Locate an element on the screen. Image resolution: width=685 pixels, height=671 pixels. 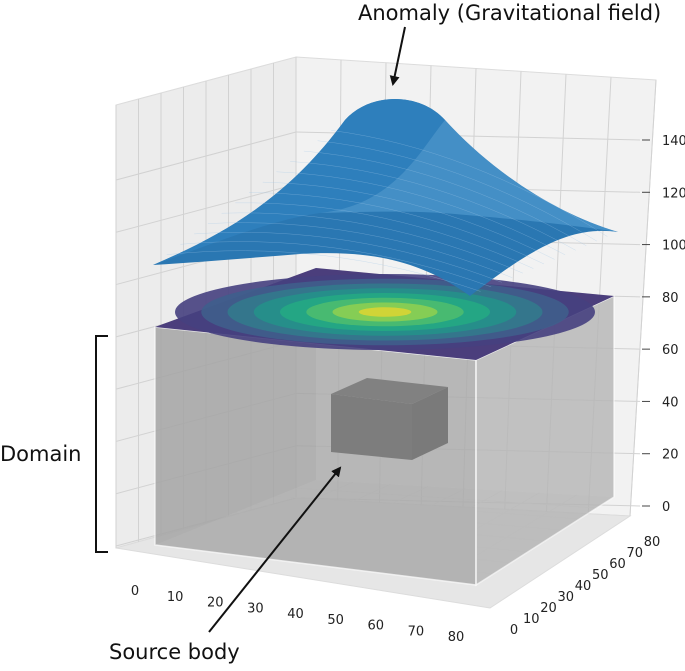
contour-ring is located at coordinates (385, 312).